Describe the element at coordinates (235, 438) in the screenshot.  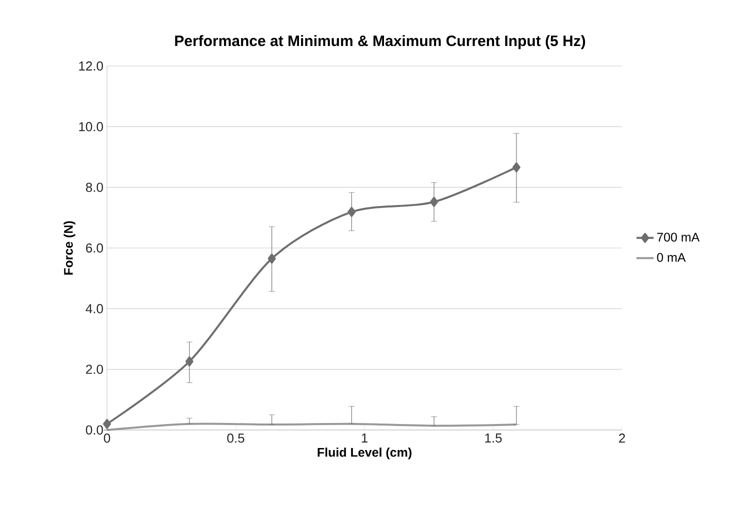
I see `x-tick-label: 0.5` at that location.